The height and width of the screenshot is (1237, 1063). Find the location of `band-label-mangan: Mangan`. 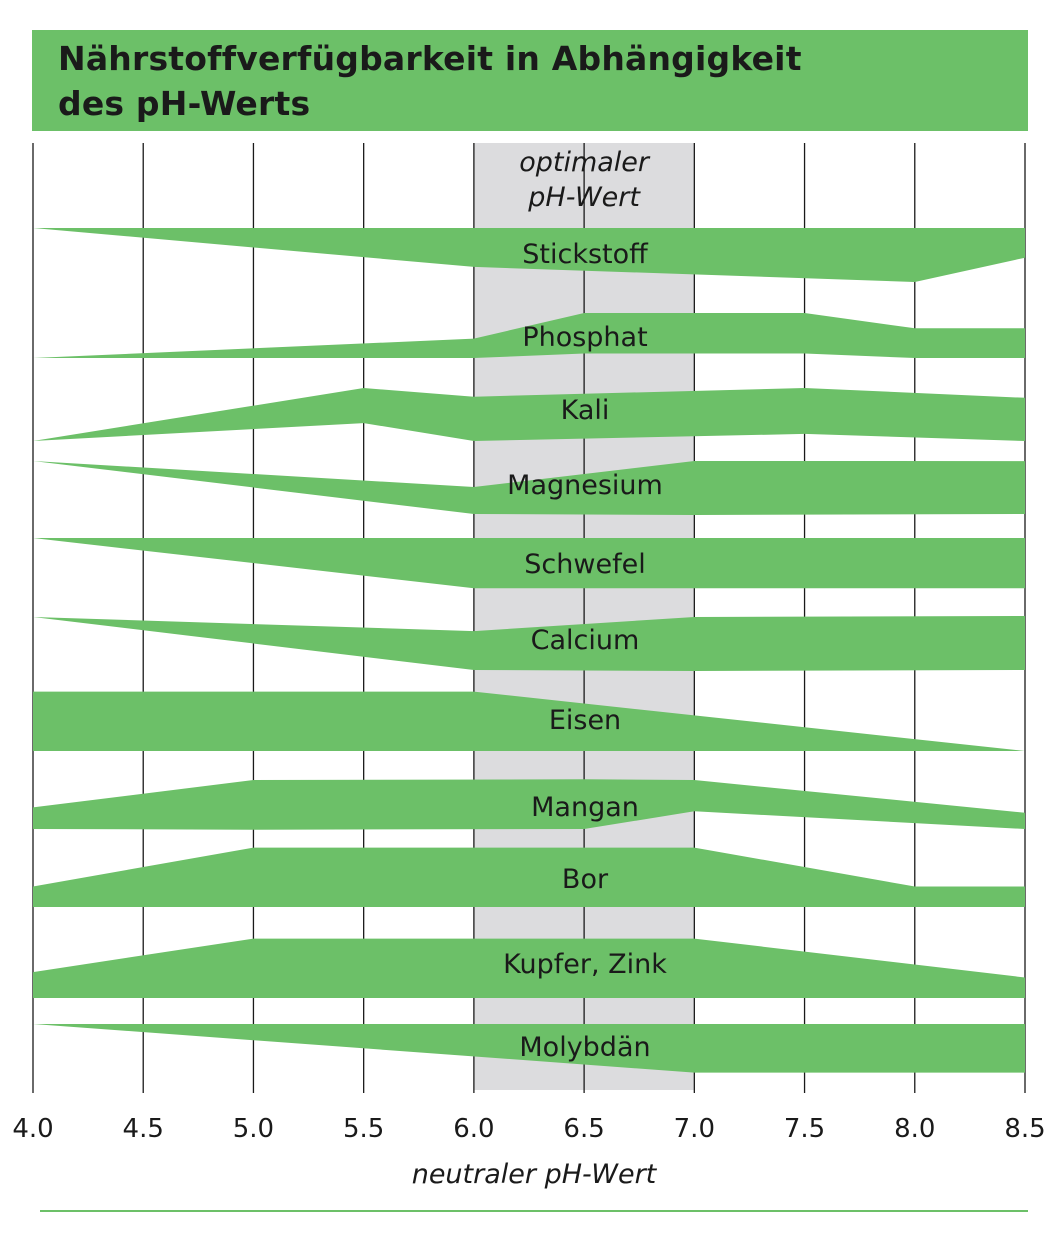

band-label-mangan: Mangan is located at coordinates (585, 807).